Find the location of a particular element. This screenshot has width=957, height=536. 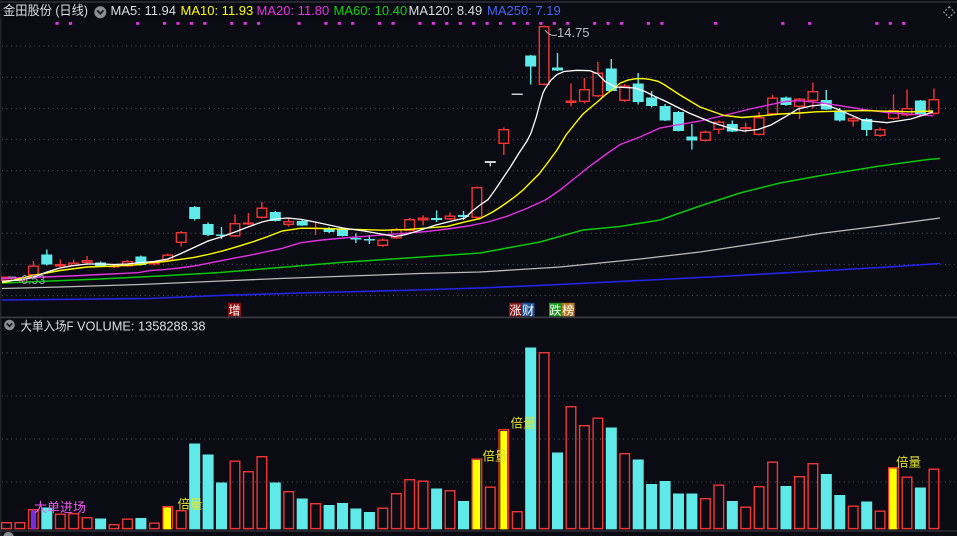

svg-text: 财 is located at coordinates (528, 310).